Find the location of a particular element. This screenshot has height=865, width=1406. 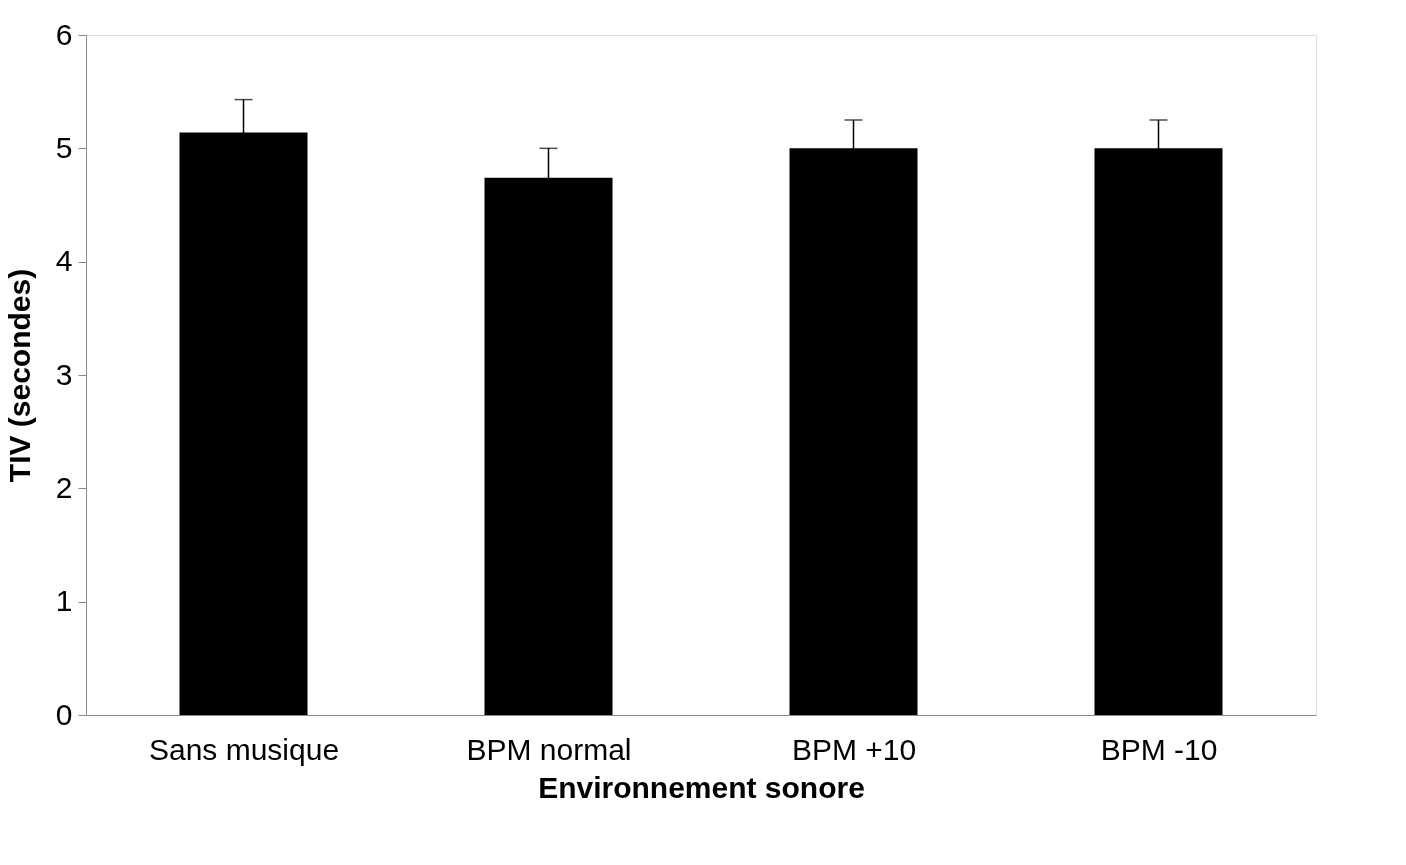

x-axis-title: Environnement sonore is located at coordinates (701, 787).